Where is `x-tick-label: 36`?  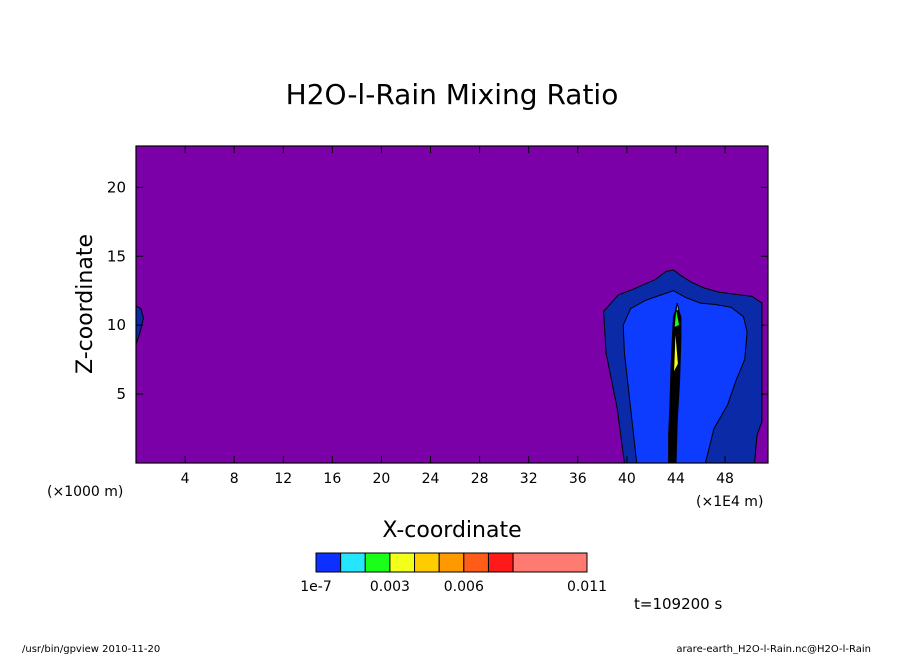 x-tick-label: 36 is located at coordinates (578, 479).